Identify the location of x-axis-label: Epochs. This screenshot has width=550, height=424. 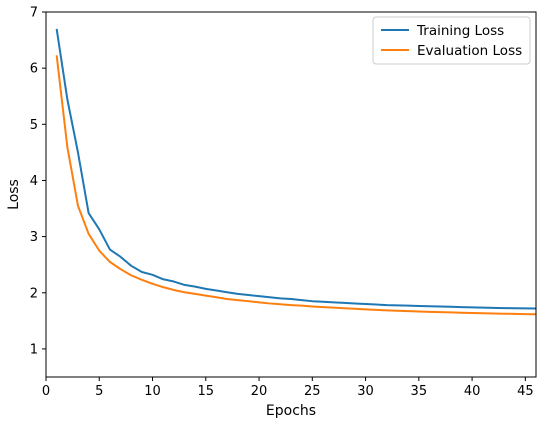
(291, 411).